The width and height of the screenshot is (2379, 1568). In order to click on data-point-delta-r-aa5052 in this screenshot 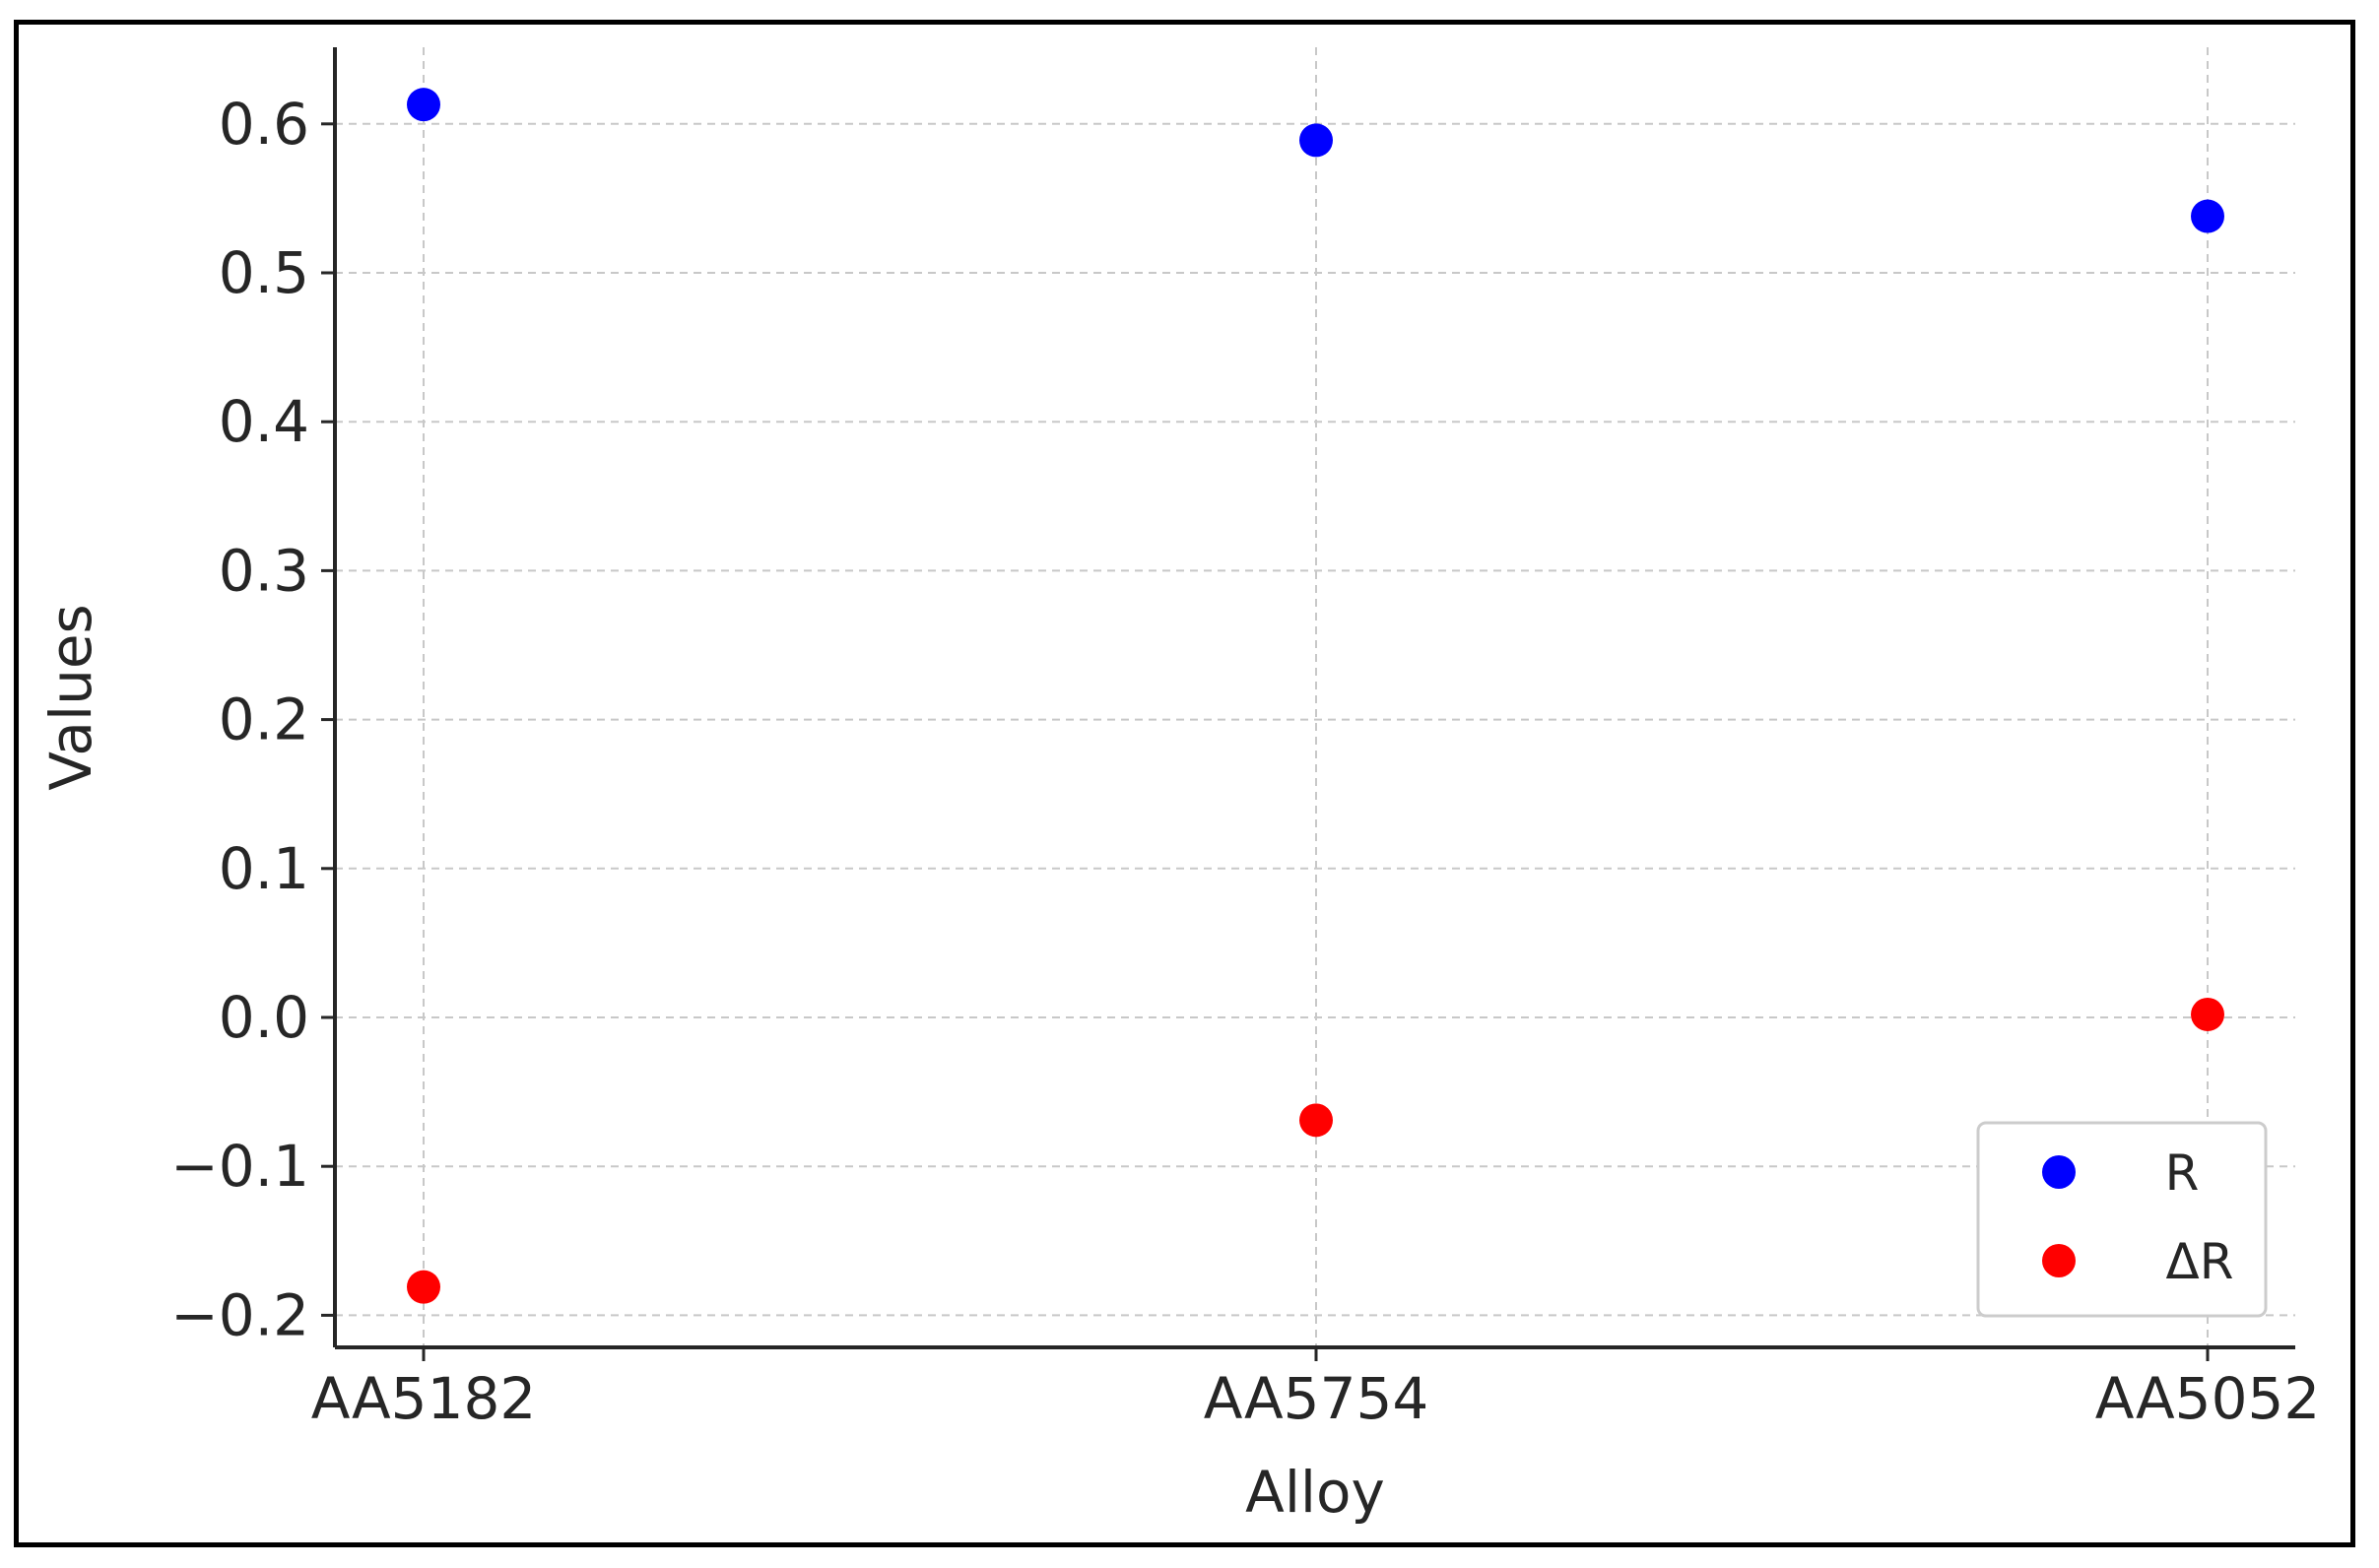, I will do `click(2207, 1014)`.